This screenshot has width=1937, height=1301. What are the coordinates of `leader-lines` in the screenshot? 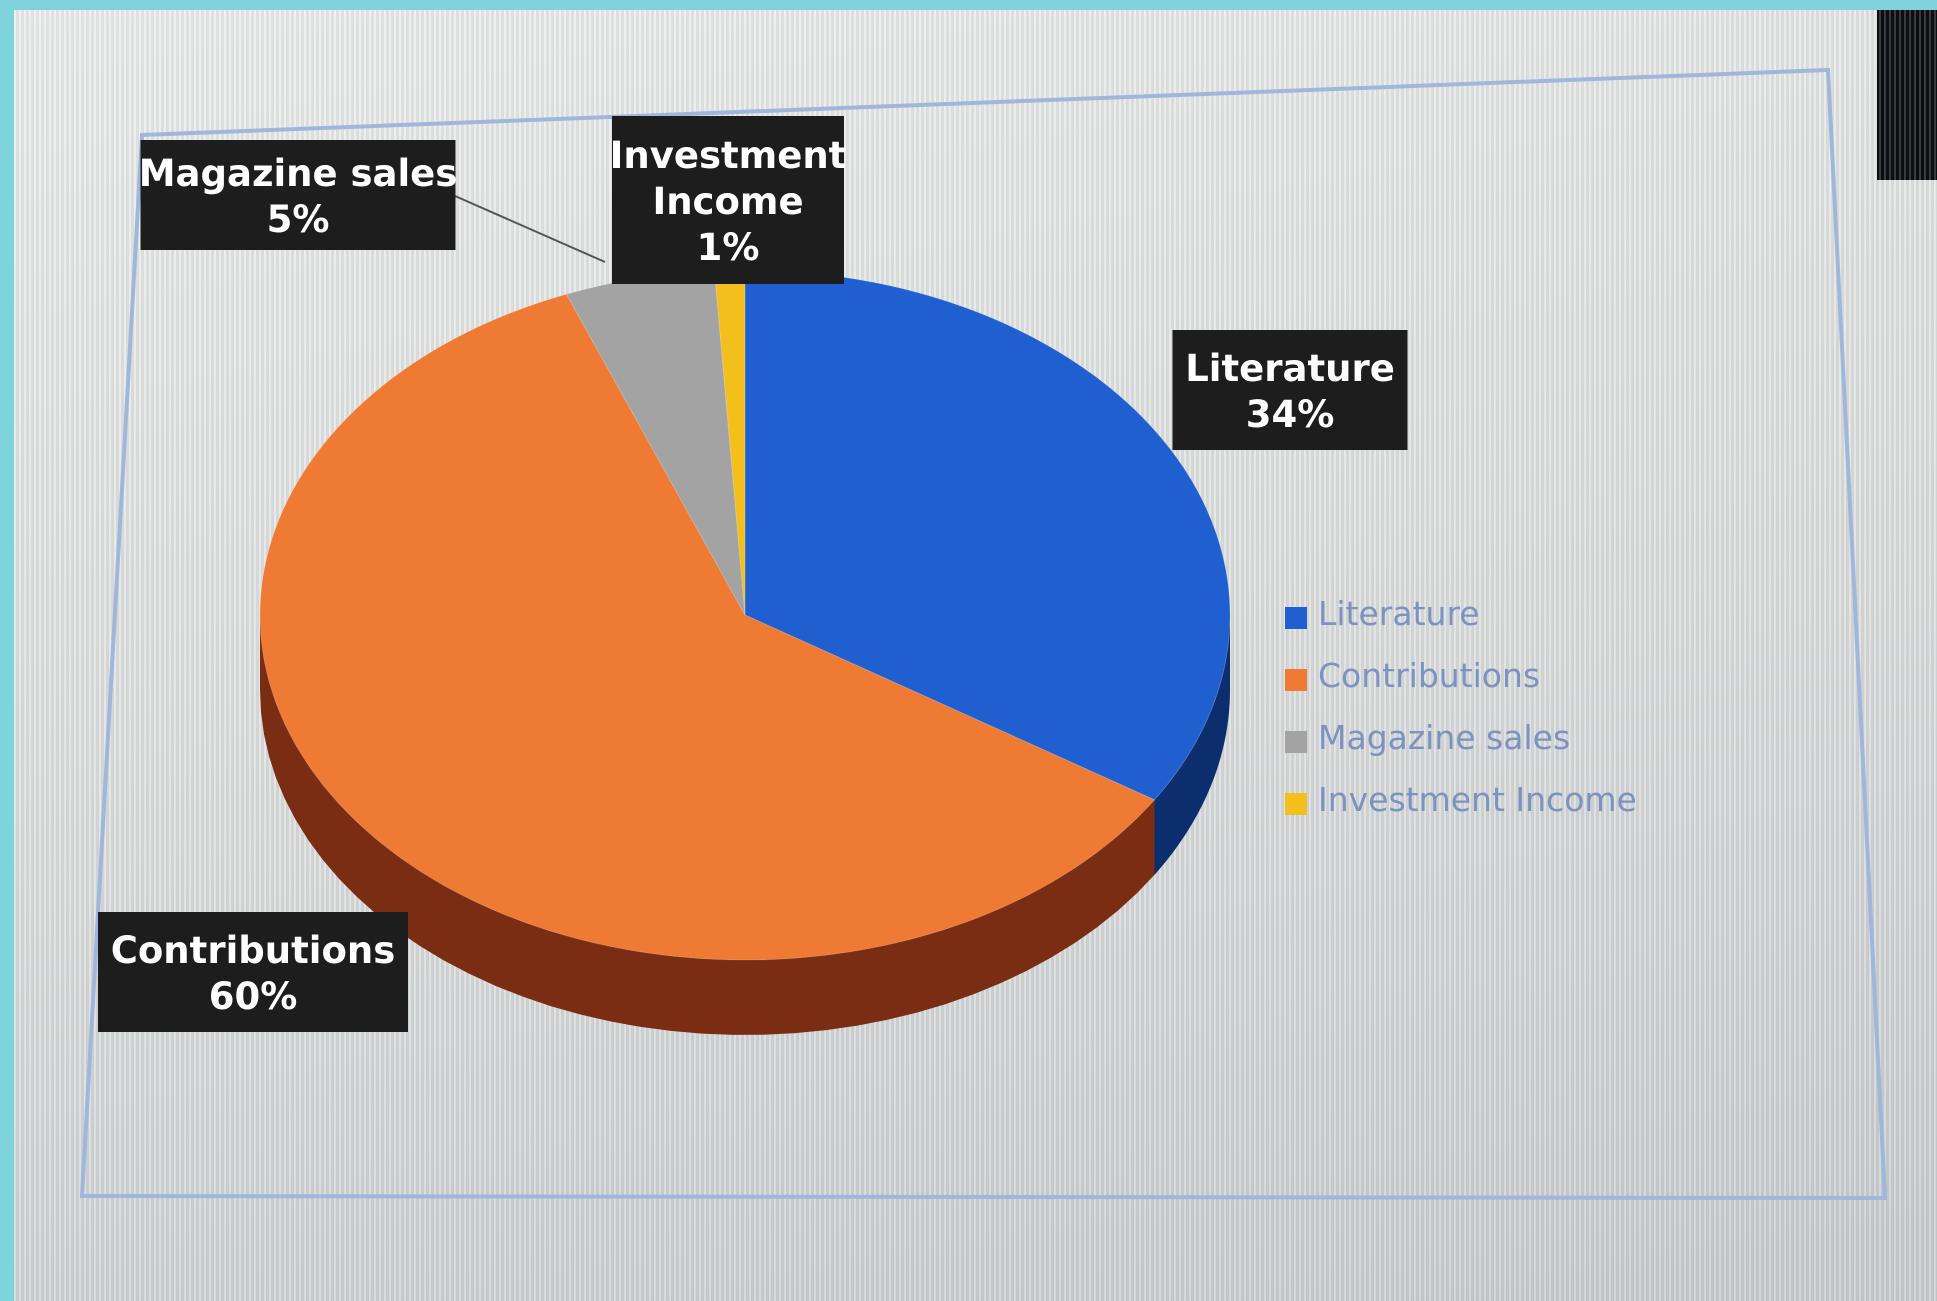 It's located at (530, 229).